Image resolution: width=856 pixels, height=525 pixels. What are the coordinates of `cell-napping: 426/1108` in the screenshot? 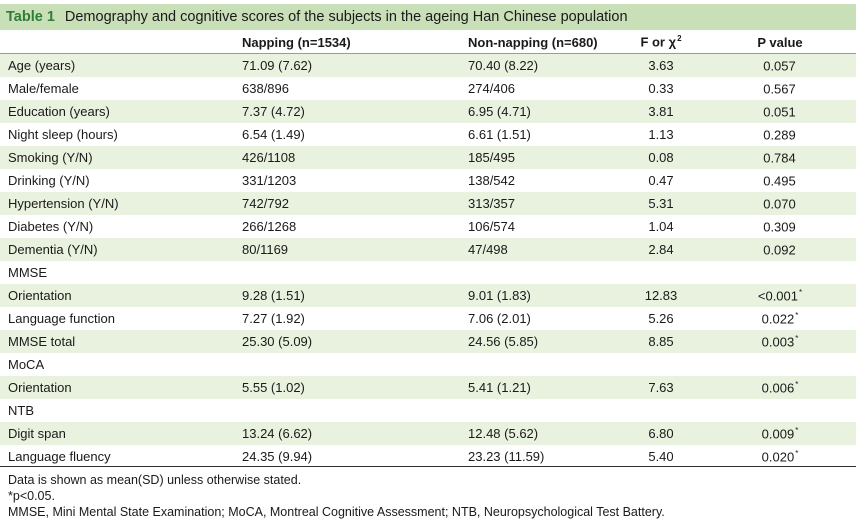 It's located at (347, 157).